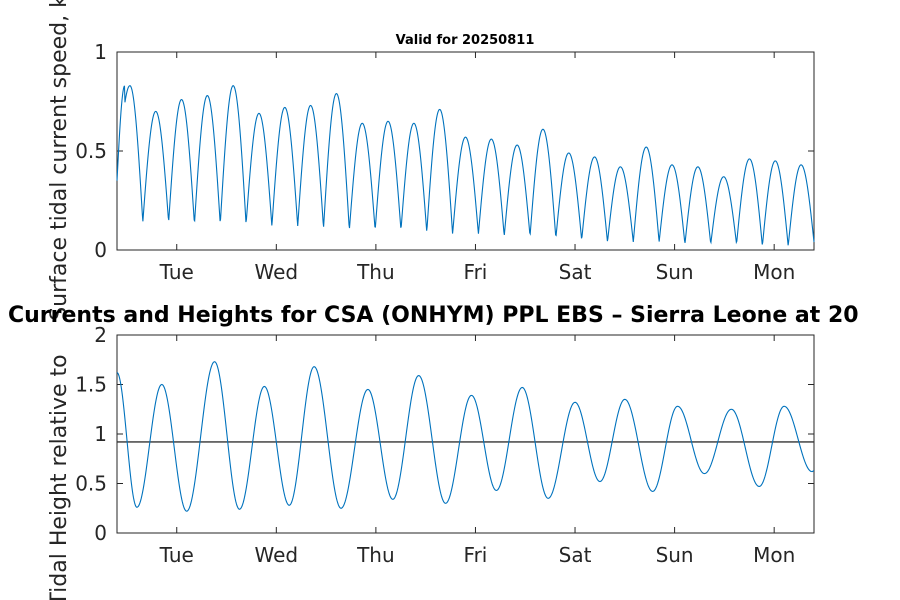 The width and height of the screenshot is (900, 600). Describe the element at coordinates (675, 555) in the screenshot. I see `tidal-height-xtick-label: Sun` at that location.